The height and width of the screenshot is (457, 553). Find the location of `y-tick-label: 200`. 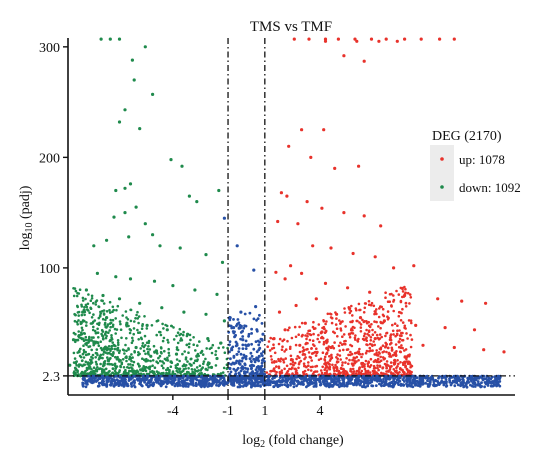

y-tick-label: 200 is located at coordinates (49, 158).